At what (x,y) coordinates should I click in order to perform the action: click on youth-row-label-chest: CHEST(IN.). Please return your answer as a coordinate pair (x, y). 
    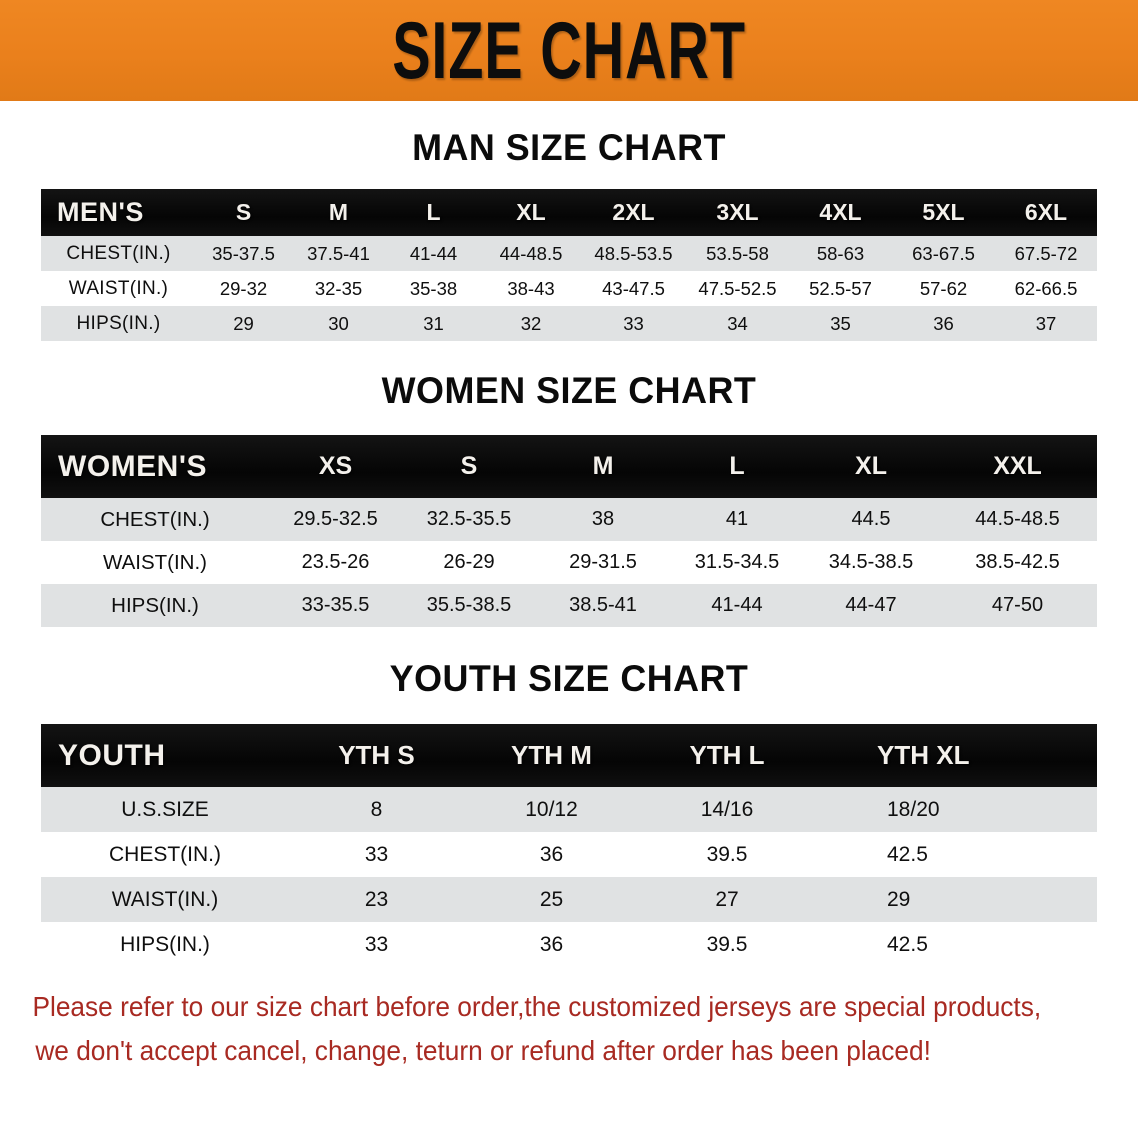
    Looking at the image, I should click on (165, 854).